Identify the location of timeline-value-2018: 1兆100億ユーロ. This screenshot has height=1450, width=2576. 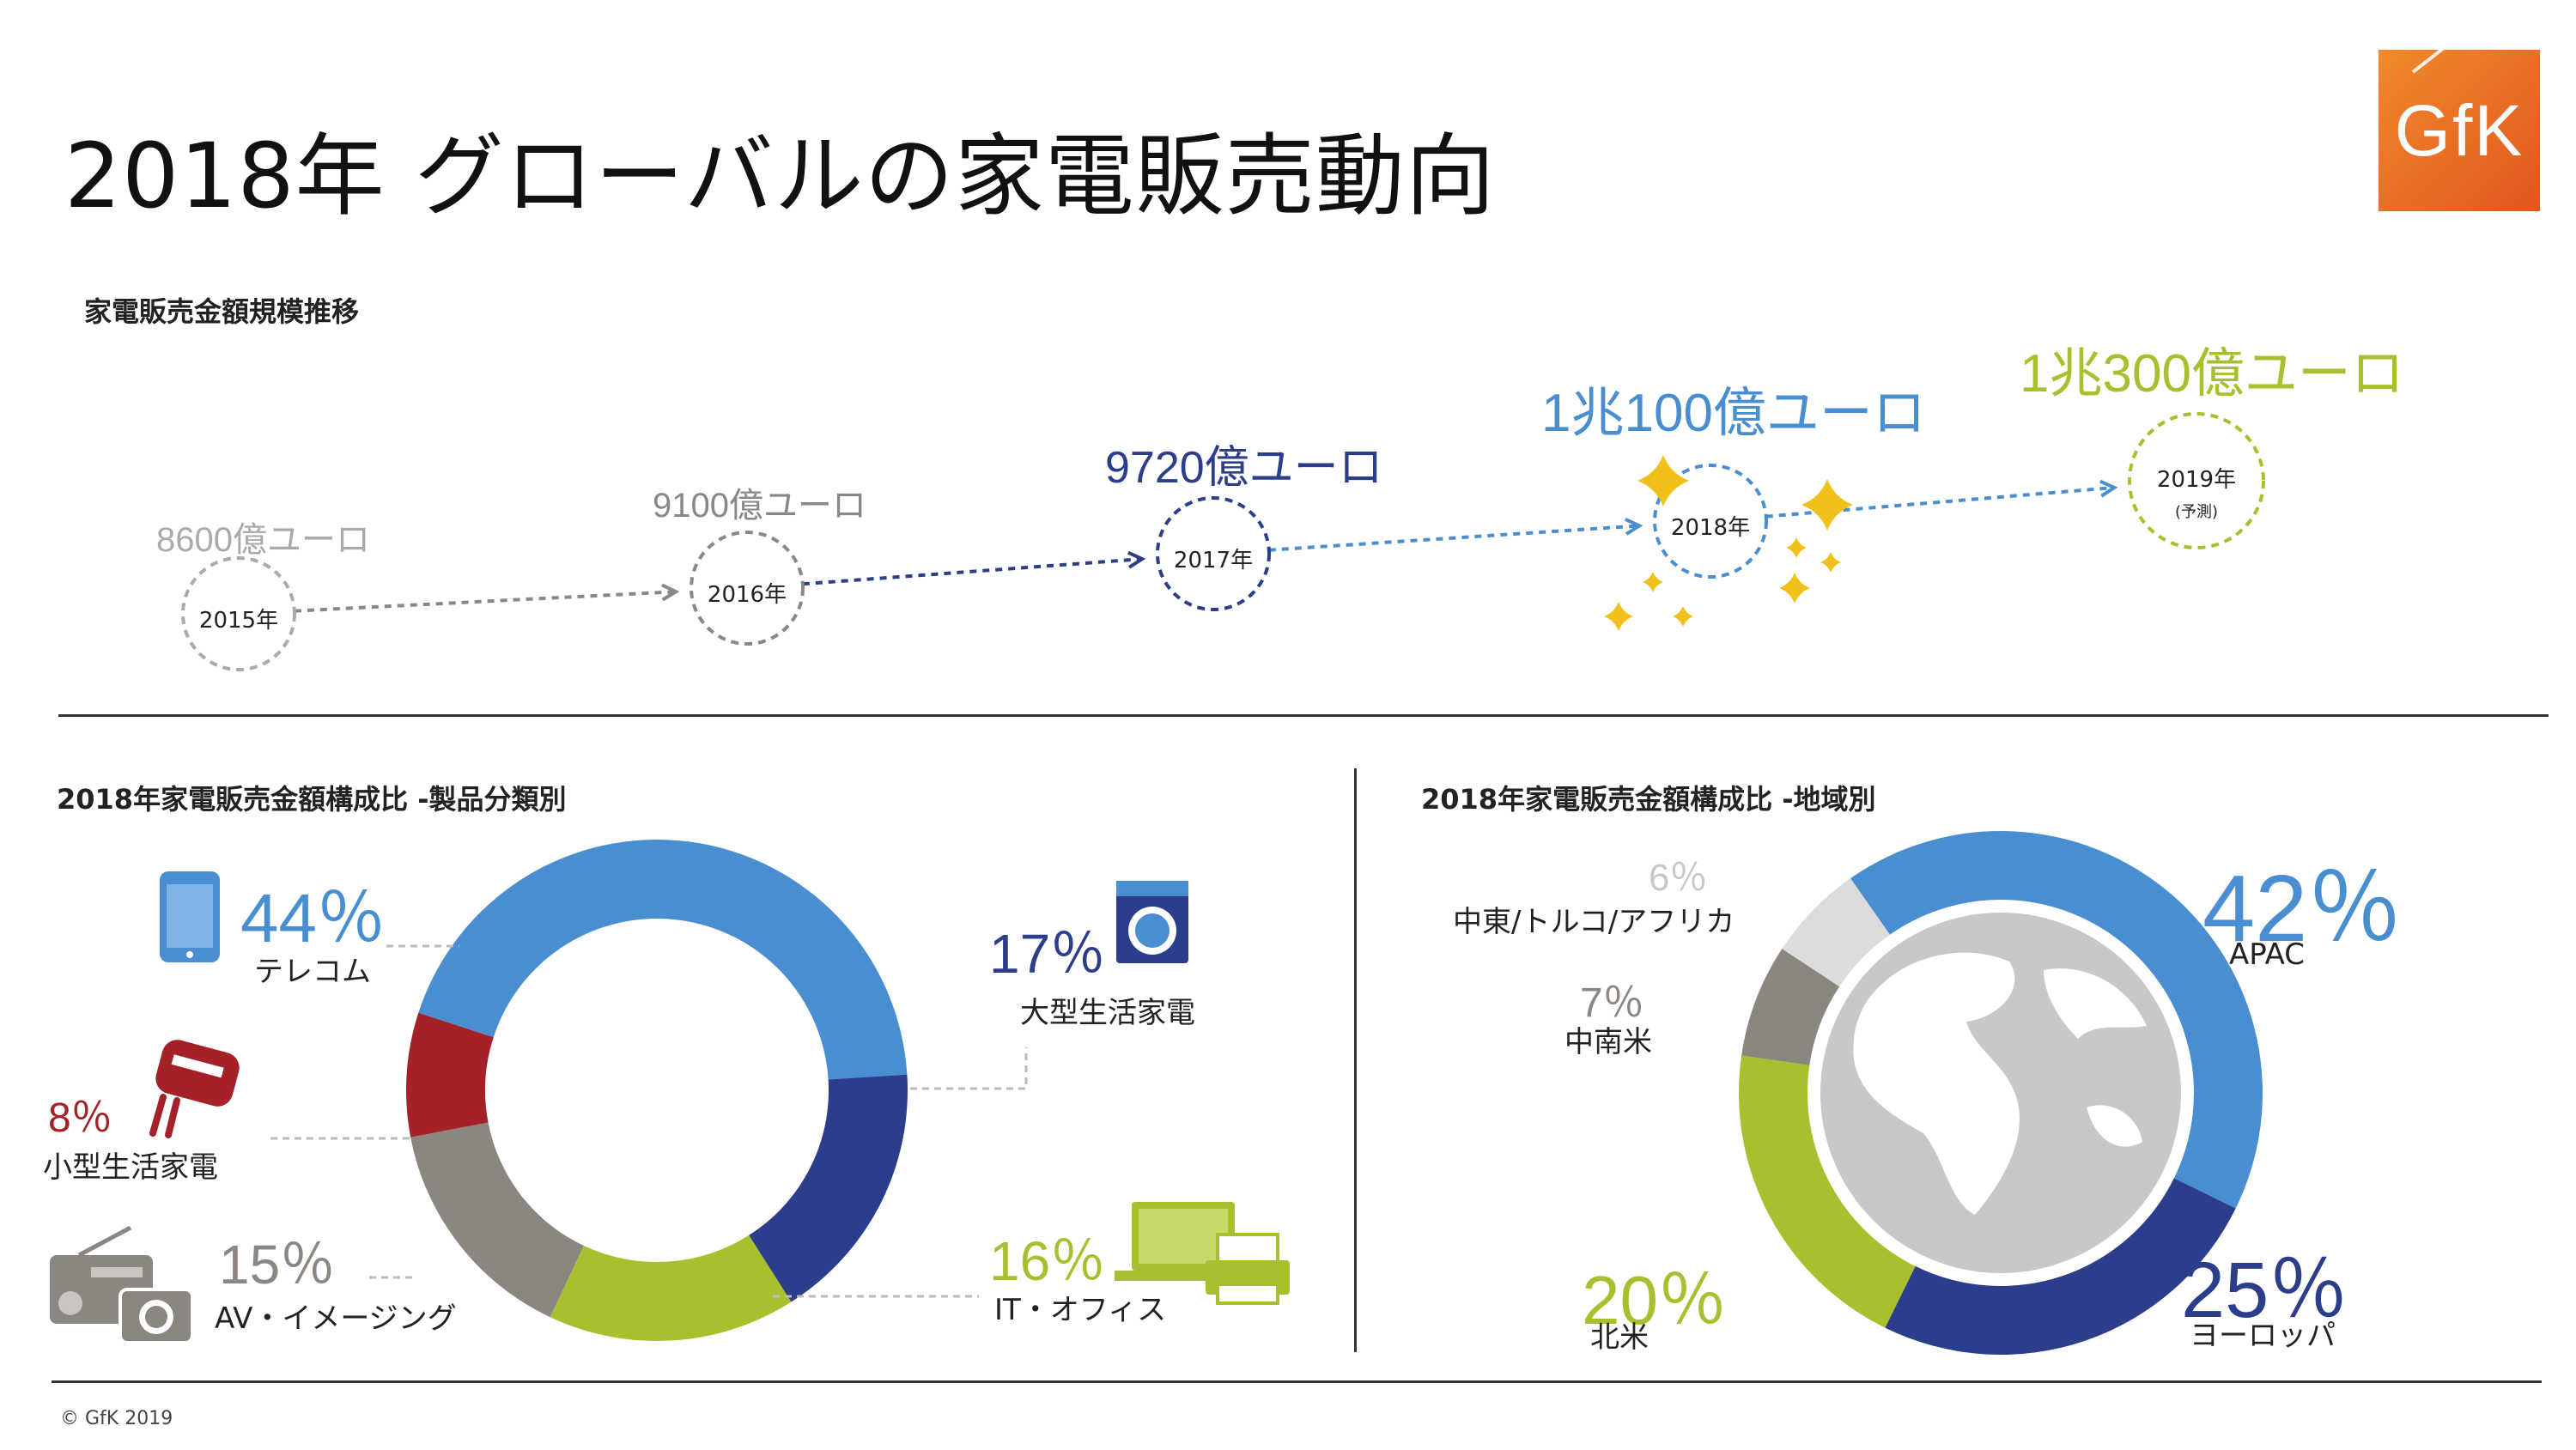
(1733, 413).